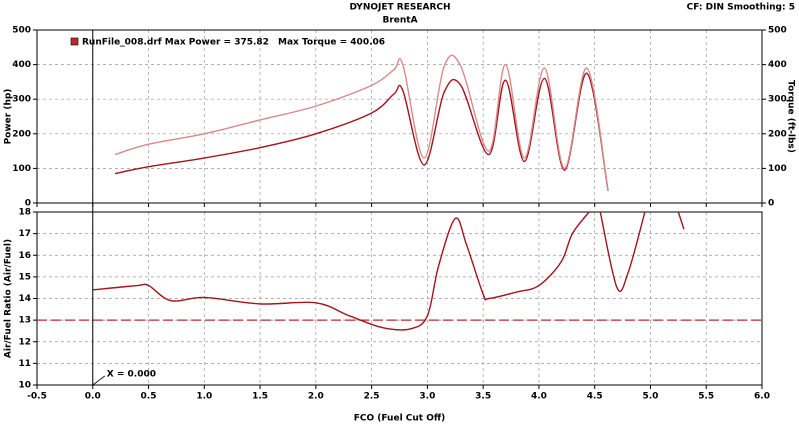 The image size is (799, 425). Describe the element at coordinates (24, 386) in the screenshot. I see `y-tick-label: 10` at that location.